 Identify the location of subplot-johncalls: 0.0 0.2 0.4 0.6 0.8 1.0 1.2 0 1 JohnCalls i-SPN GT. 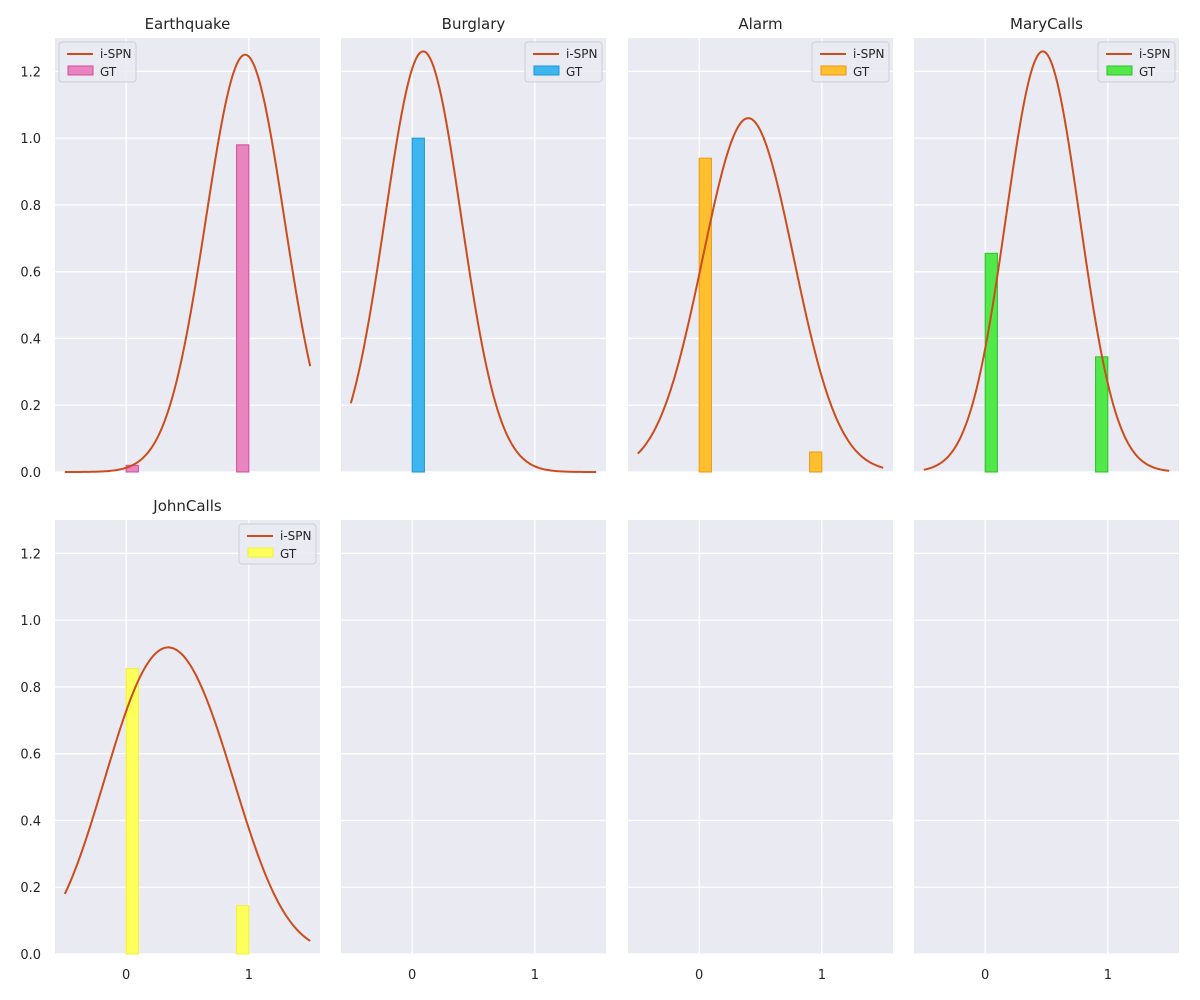
(170, 740).